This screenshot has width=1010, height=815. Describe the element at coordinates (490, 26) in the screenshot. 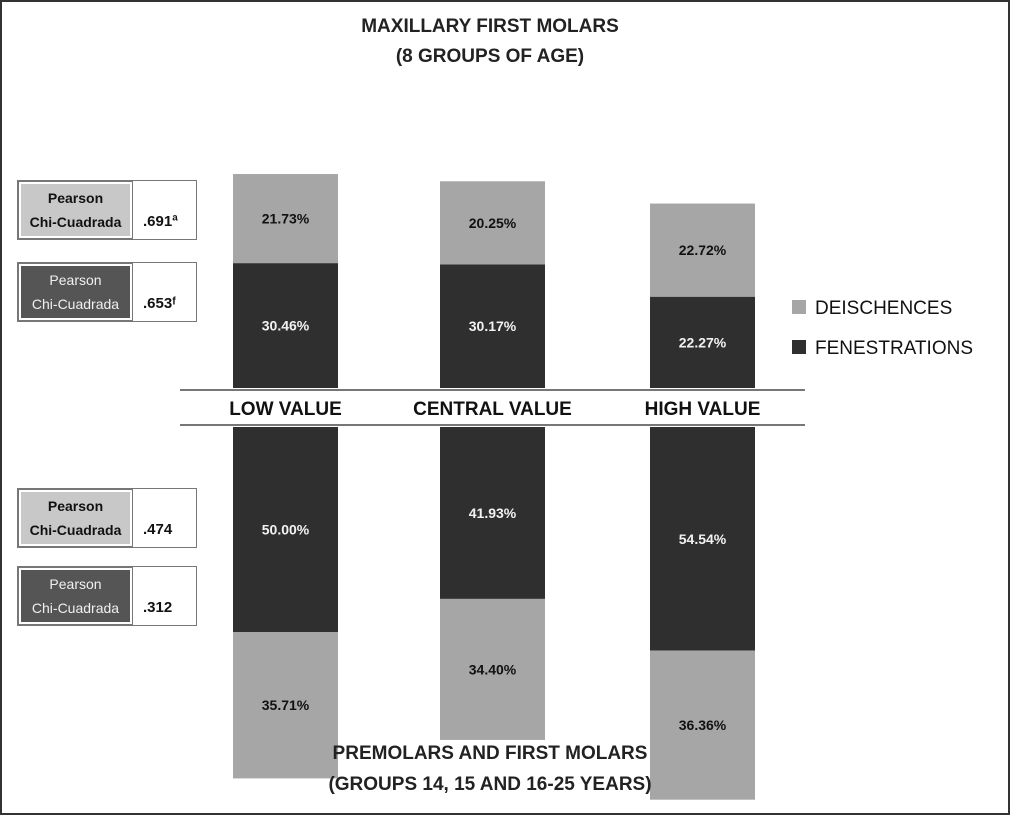

I see `top-title-line-1: MAXILLARY FIRST MOLARS` at that location.